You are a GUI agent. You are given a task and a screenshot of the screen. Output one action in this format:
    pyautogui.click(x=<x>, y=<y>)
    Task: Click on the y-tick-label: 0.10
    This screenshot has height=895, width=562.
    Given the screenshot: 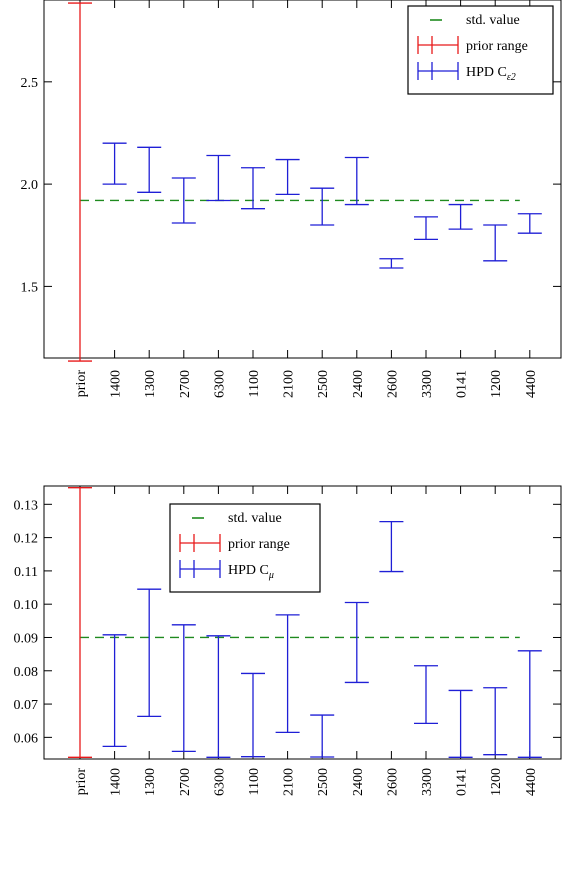 What is the action you would take?
    pyautogui.click(x=26, y=605)
    